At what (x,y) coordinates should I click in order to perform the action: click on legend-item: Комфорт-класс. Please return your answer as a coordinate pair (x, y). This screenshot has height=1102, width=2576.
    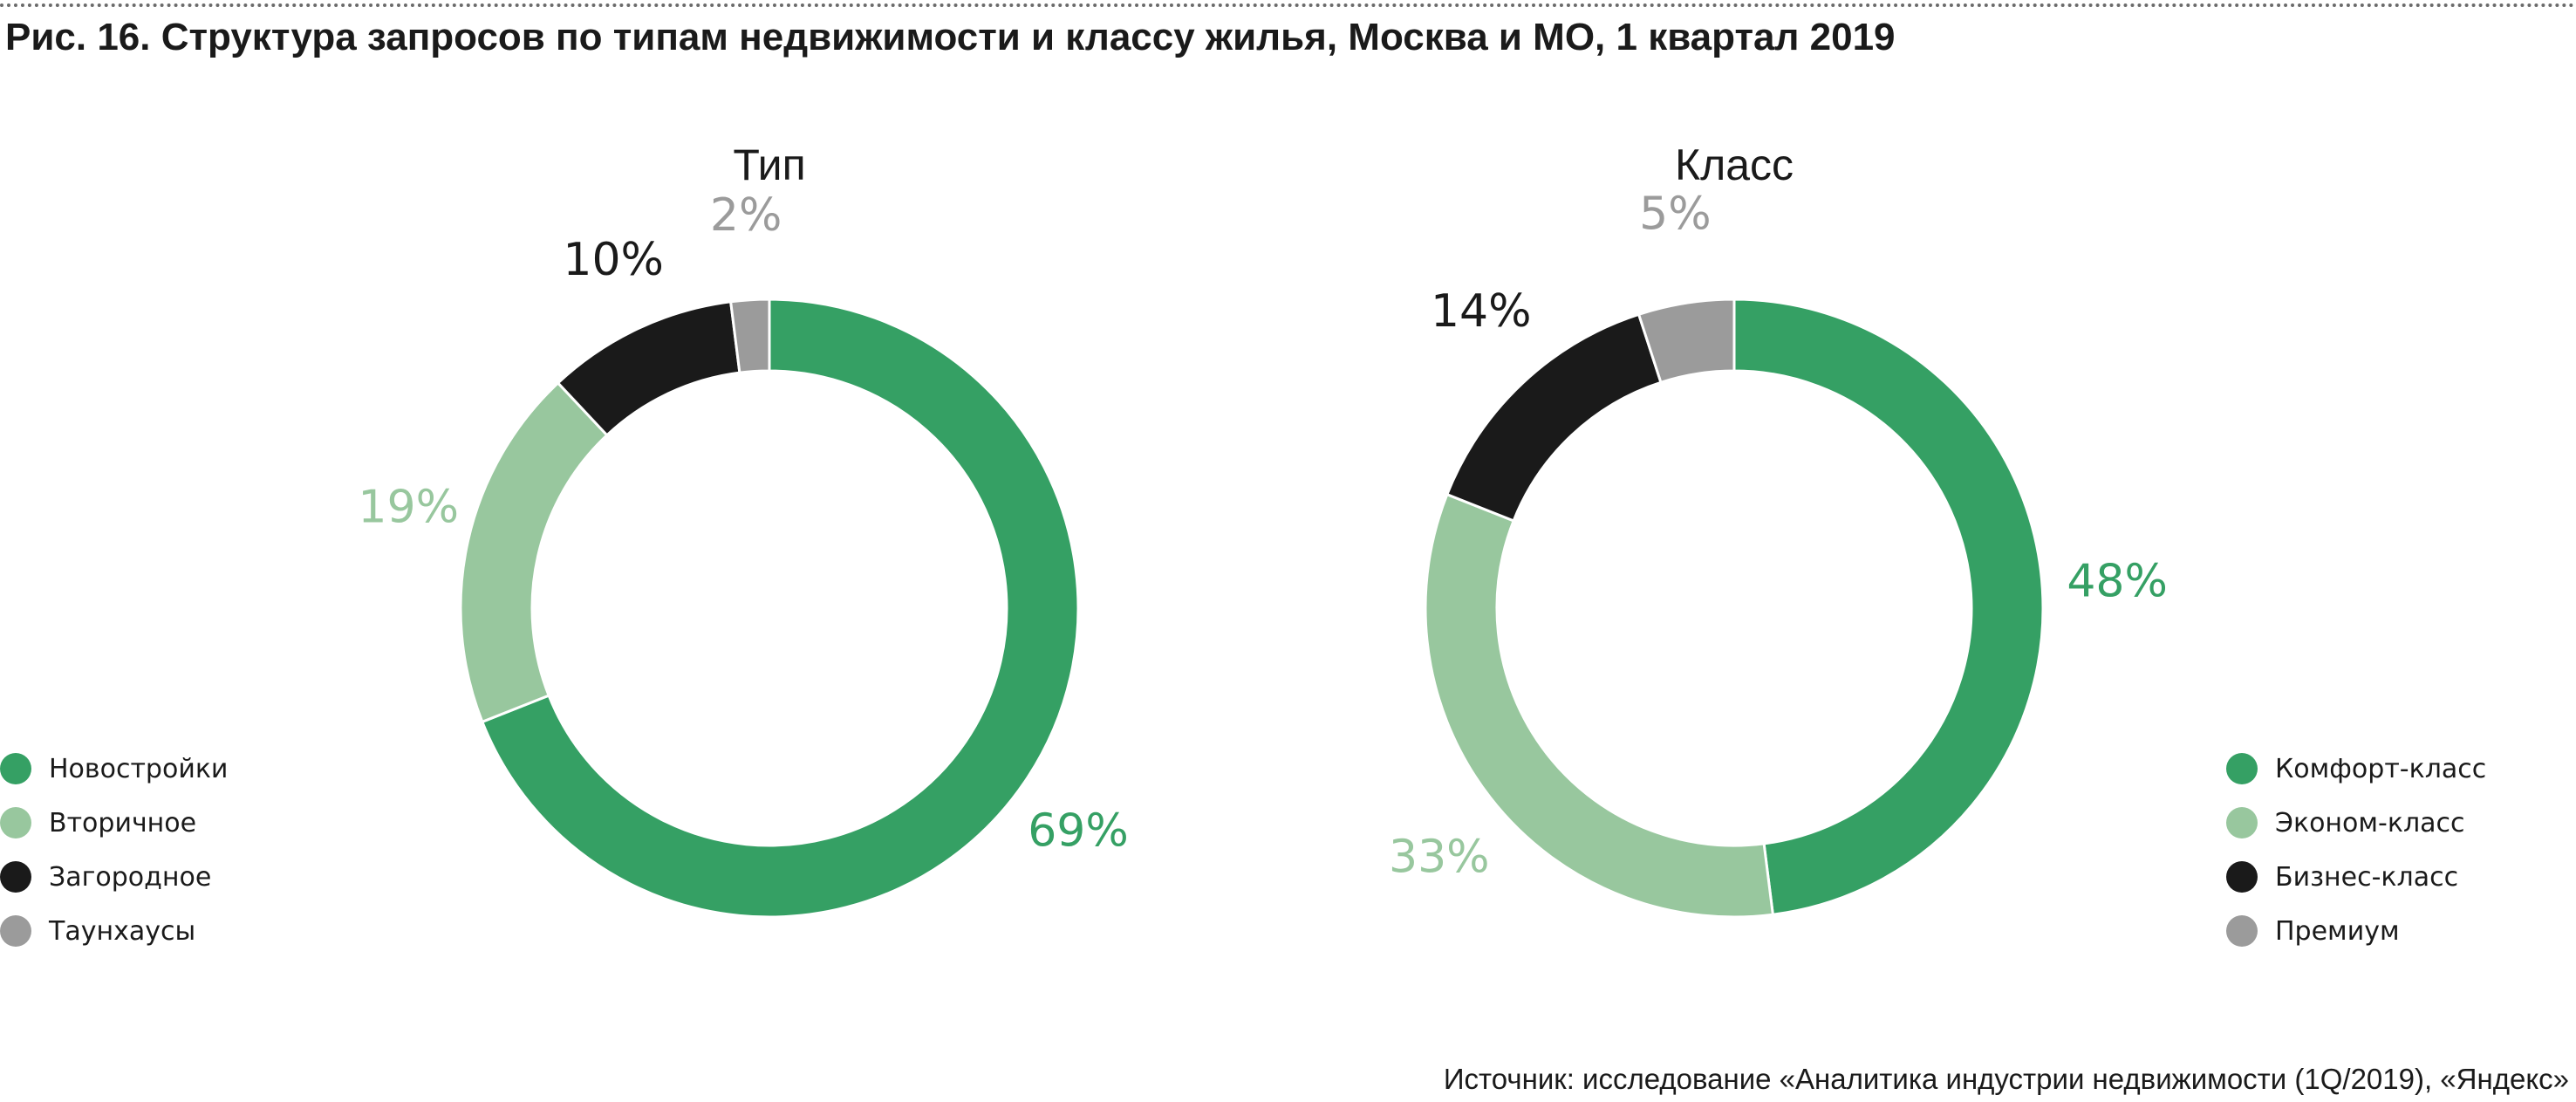
    Looking at the image, I should click on (2356, 769).